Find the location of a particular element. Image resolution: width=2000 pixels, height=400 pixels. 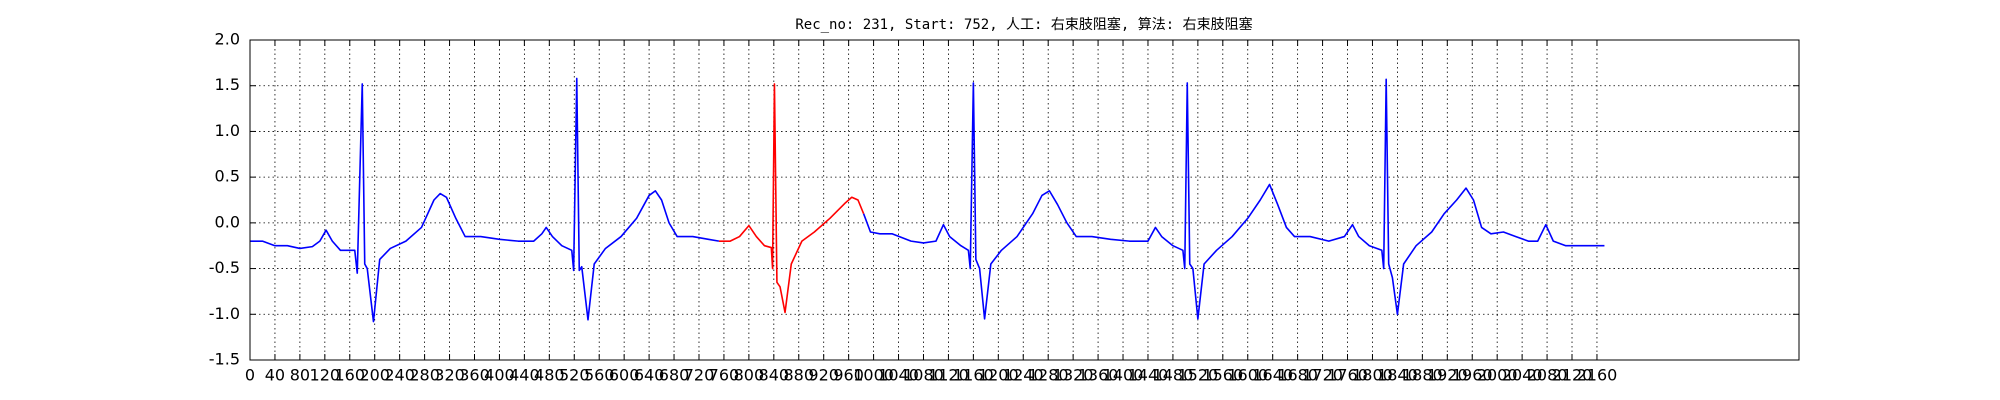

x-tick-label: 720 is located at coordinates (699, 375).